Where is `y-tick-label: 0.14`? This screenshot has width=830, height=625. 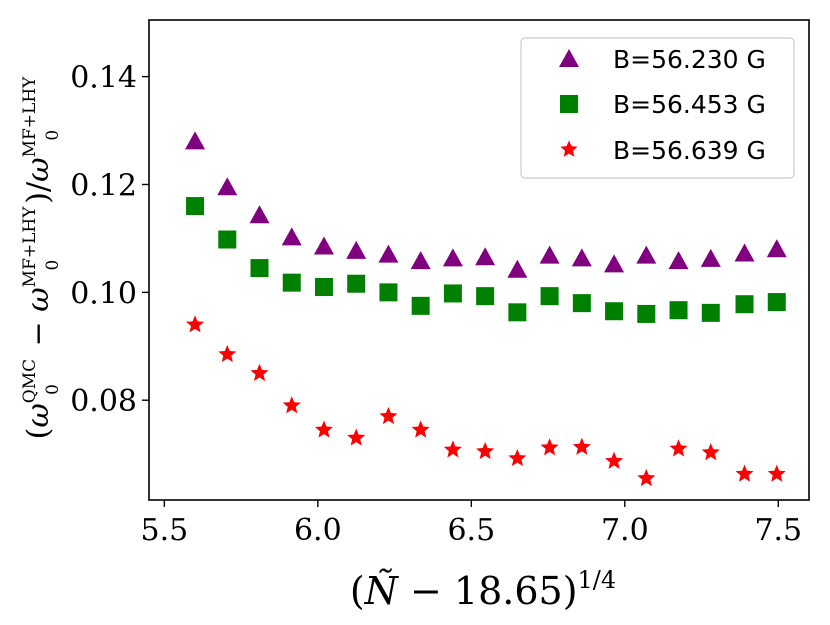 y-tick-label: 0.14 is located at coordinates (103, 78).